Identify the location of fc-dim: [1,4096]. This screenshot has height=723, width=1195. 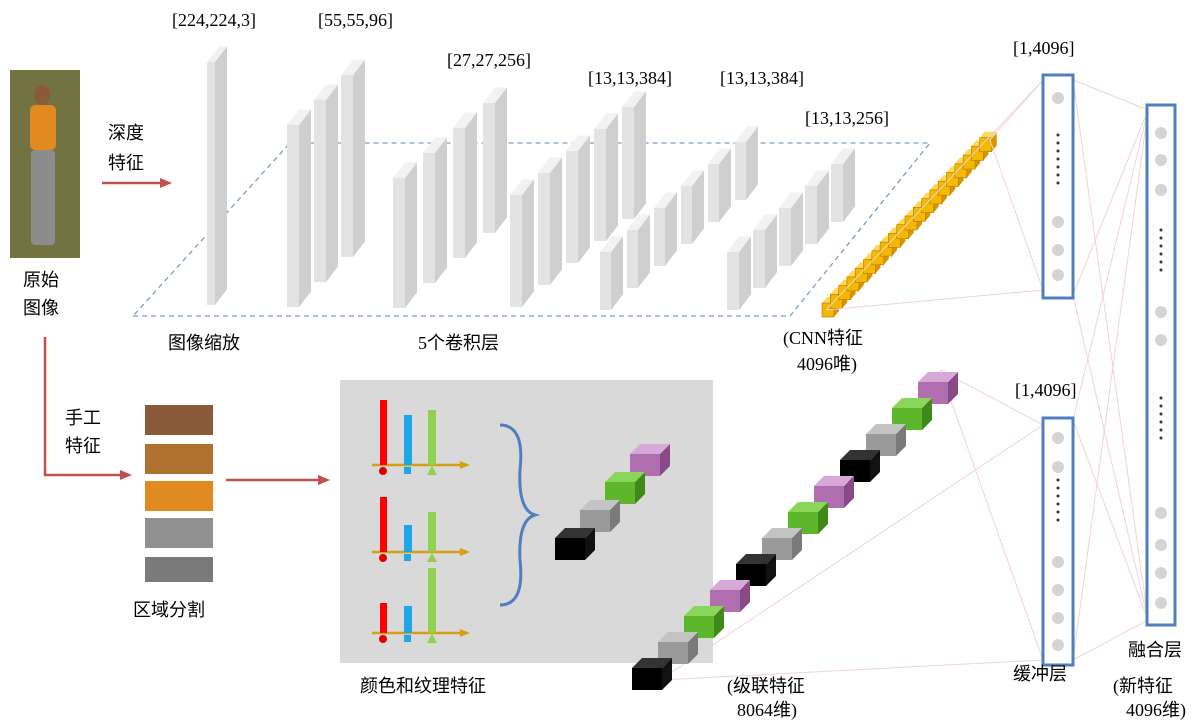
(1044, 48).